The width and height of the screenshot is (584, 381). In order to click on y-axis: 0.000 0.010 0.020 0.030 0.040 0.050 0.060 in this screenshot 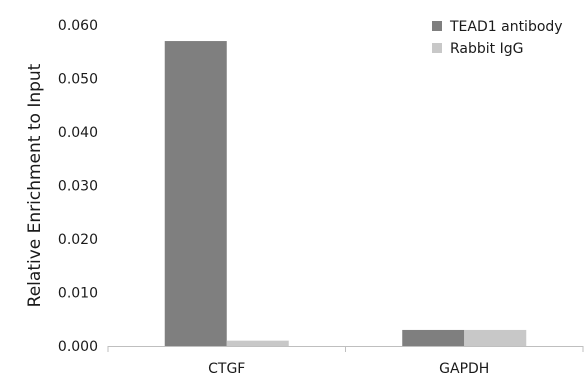, I will do `click(78, 186)`.